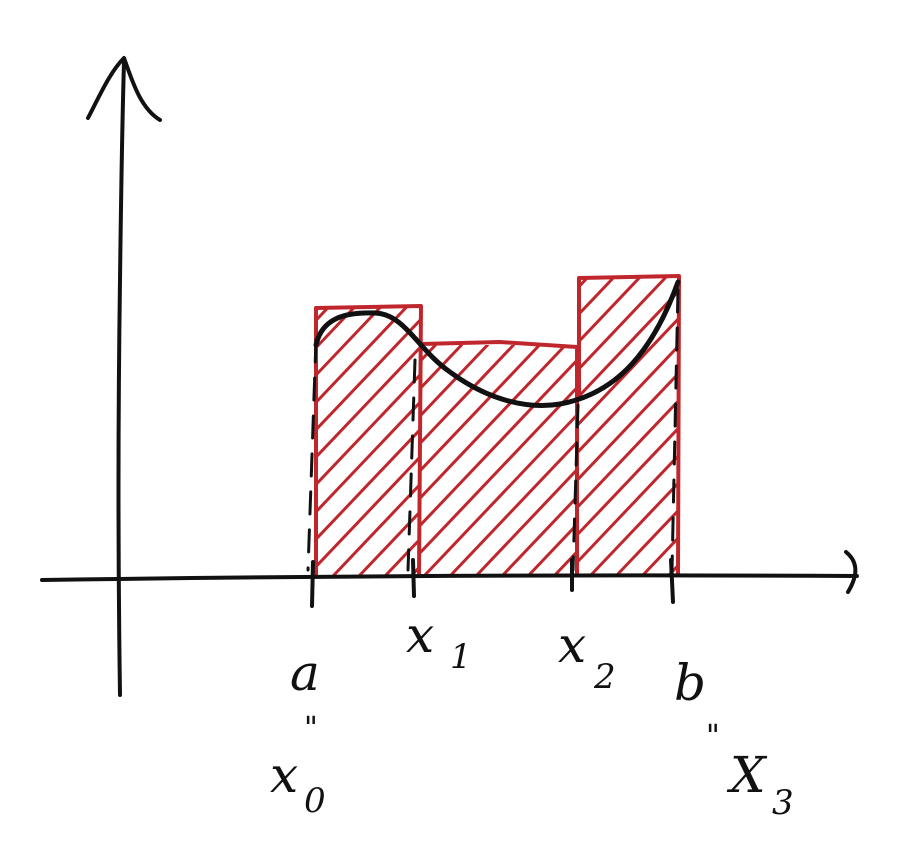 This screenshot has width=906, height=852. What do you see at coordinates (461, 657) in the screenshot?
I see `label-x1-sub: 1` at bounding box center [461, 657].